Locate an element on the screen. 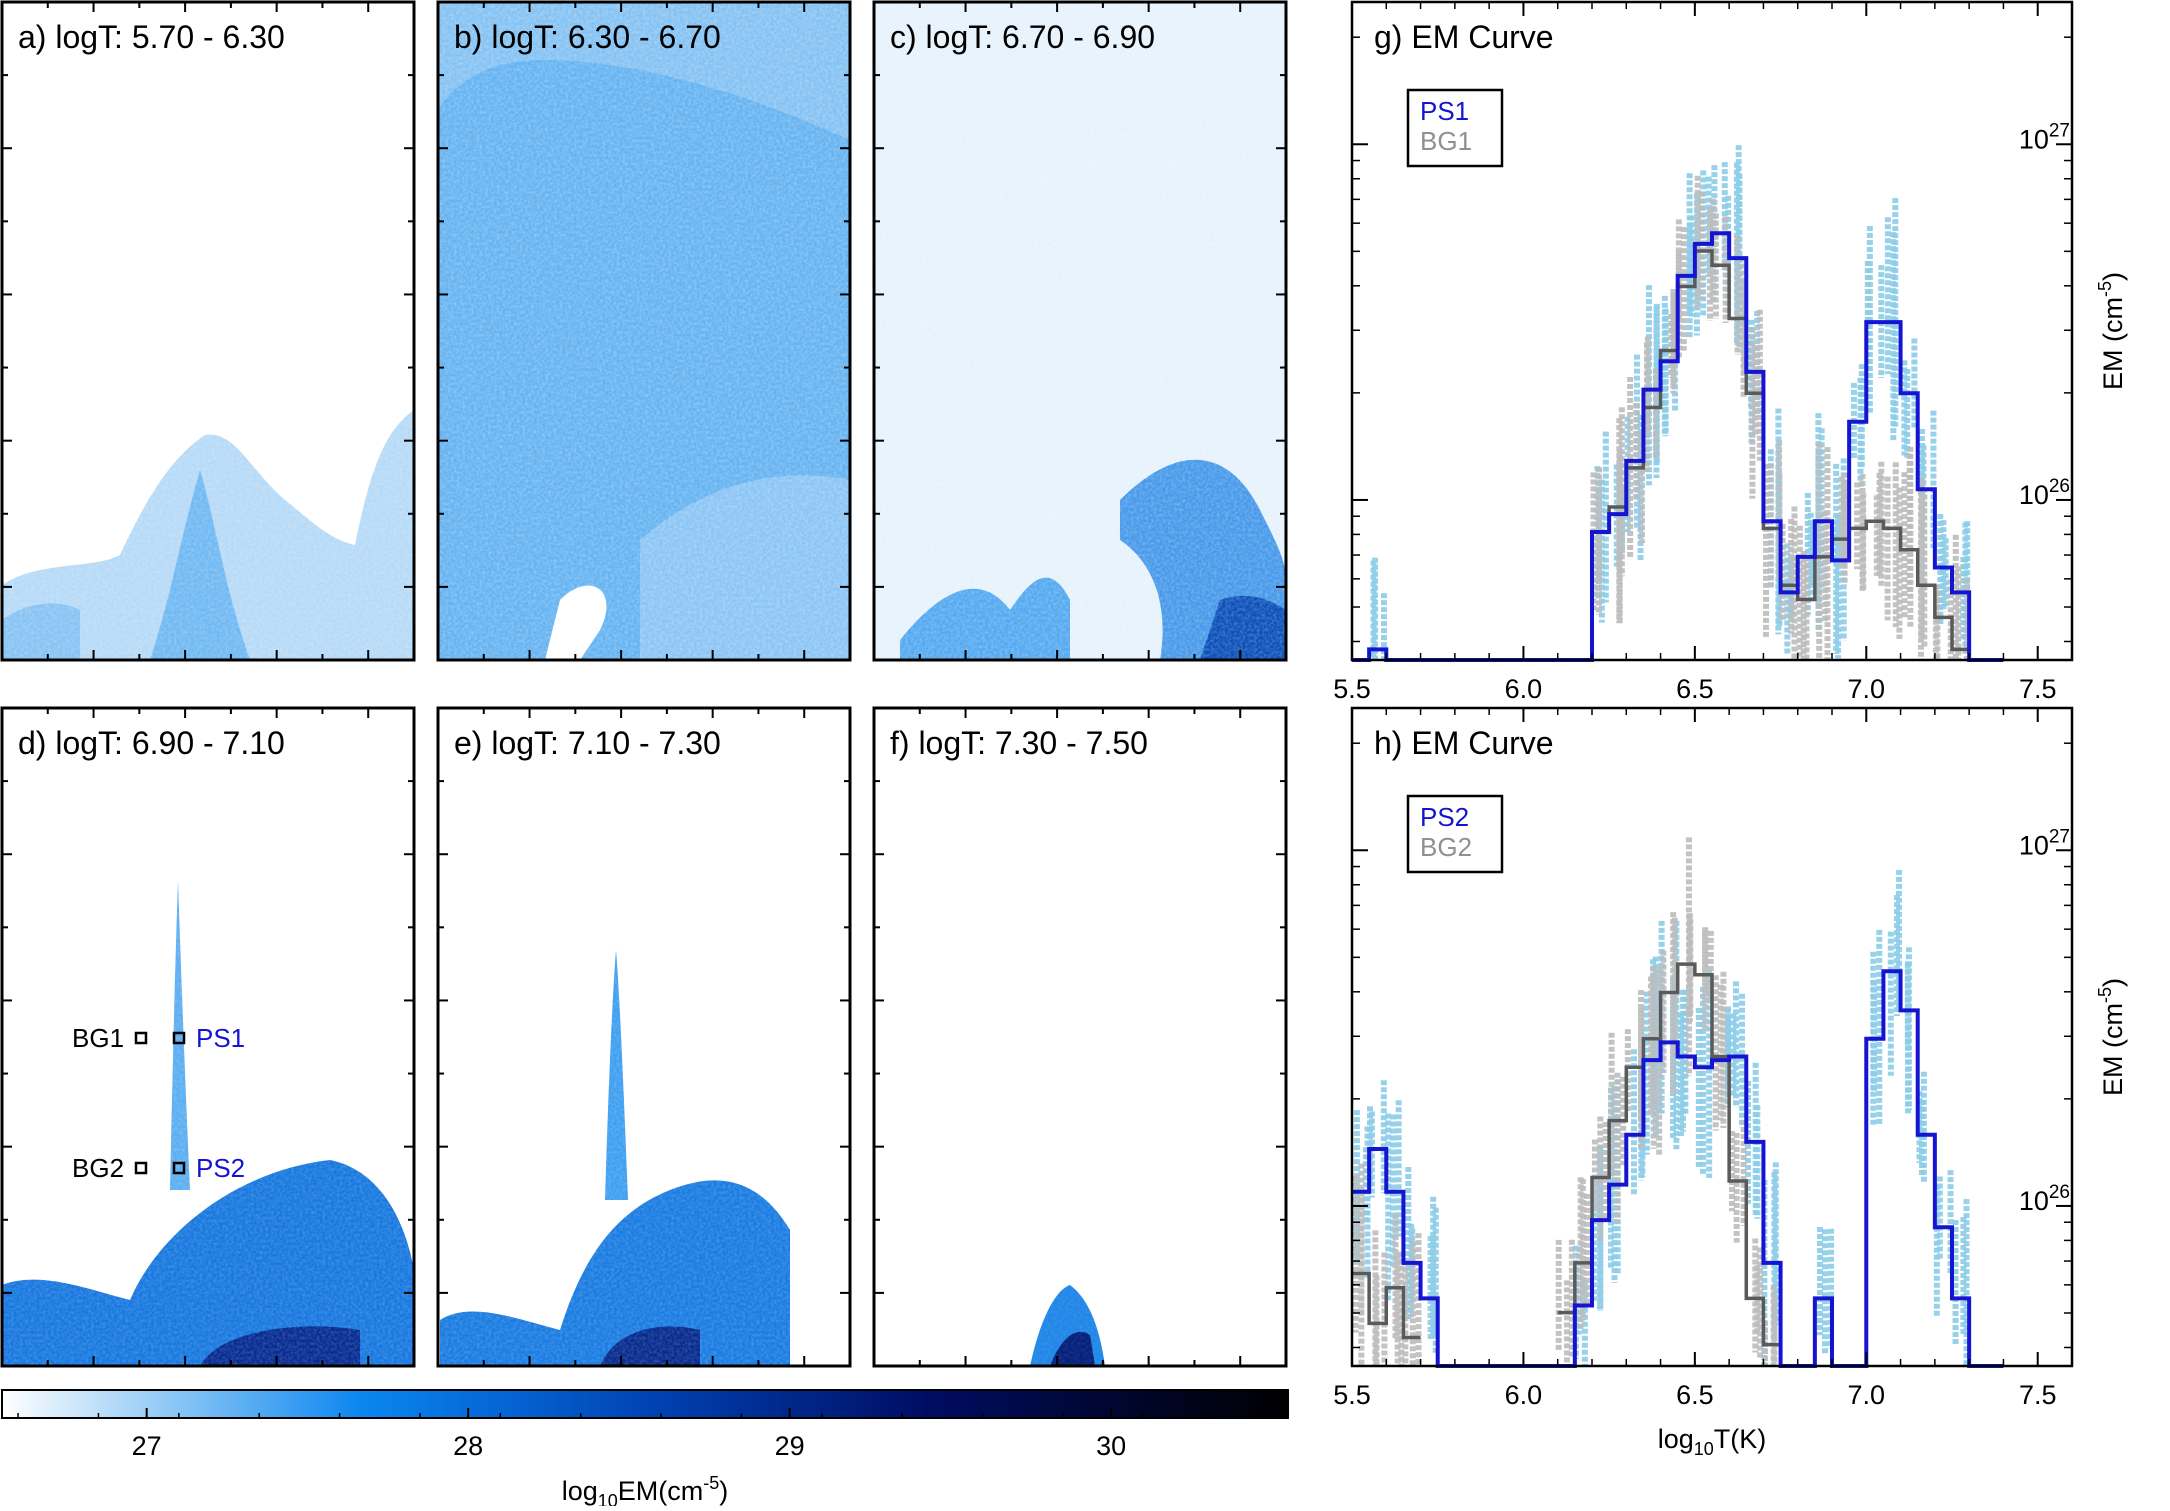 The height and width of the screenshot is (1511, 2170). ps2-label: PS2 is located at coordinates (220, 1168).